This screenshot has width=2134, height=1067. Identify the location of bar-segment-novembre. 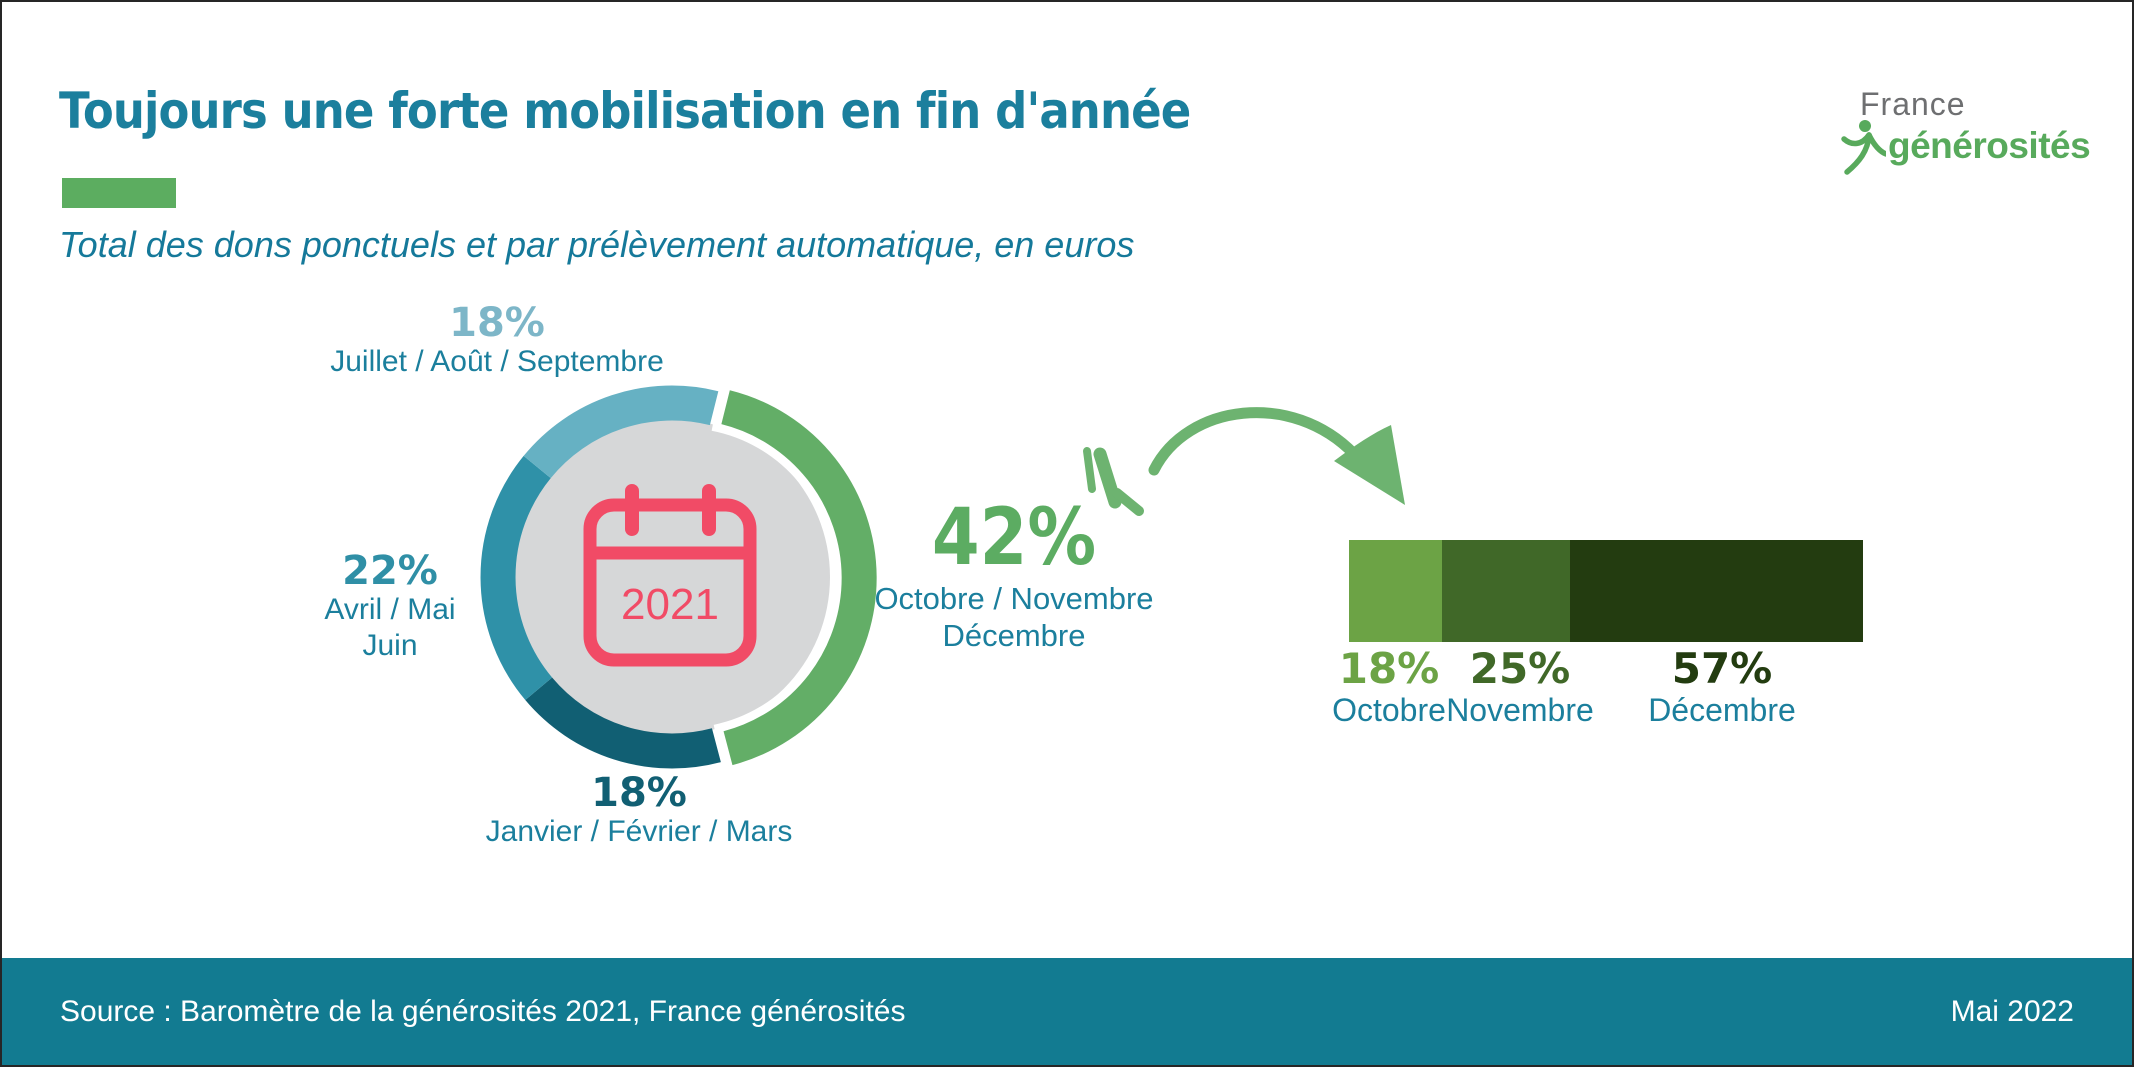
(1506, 591).